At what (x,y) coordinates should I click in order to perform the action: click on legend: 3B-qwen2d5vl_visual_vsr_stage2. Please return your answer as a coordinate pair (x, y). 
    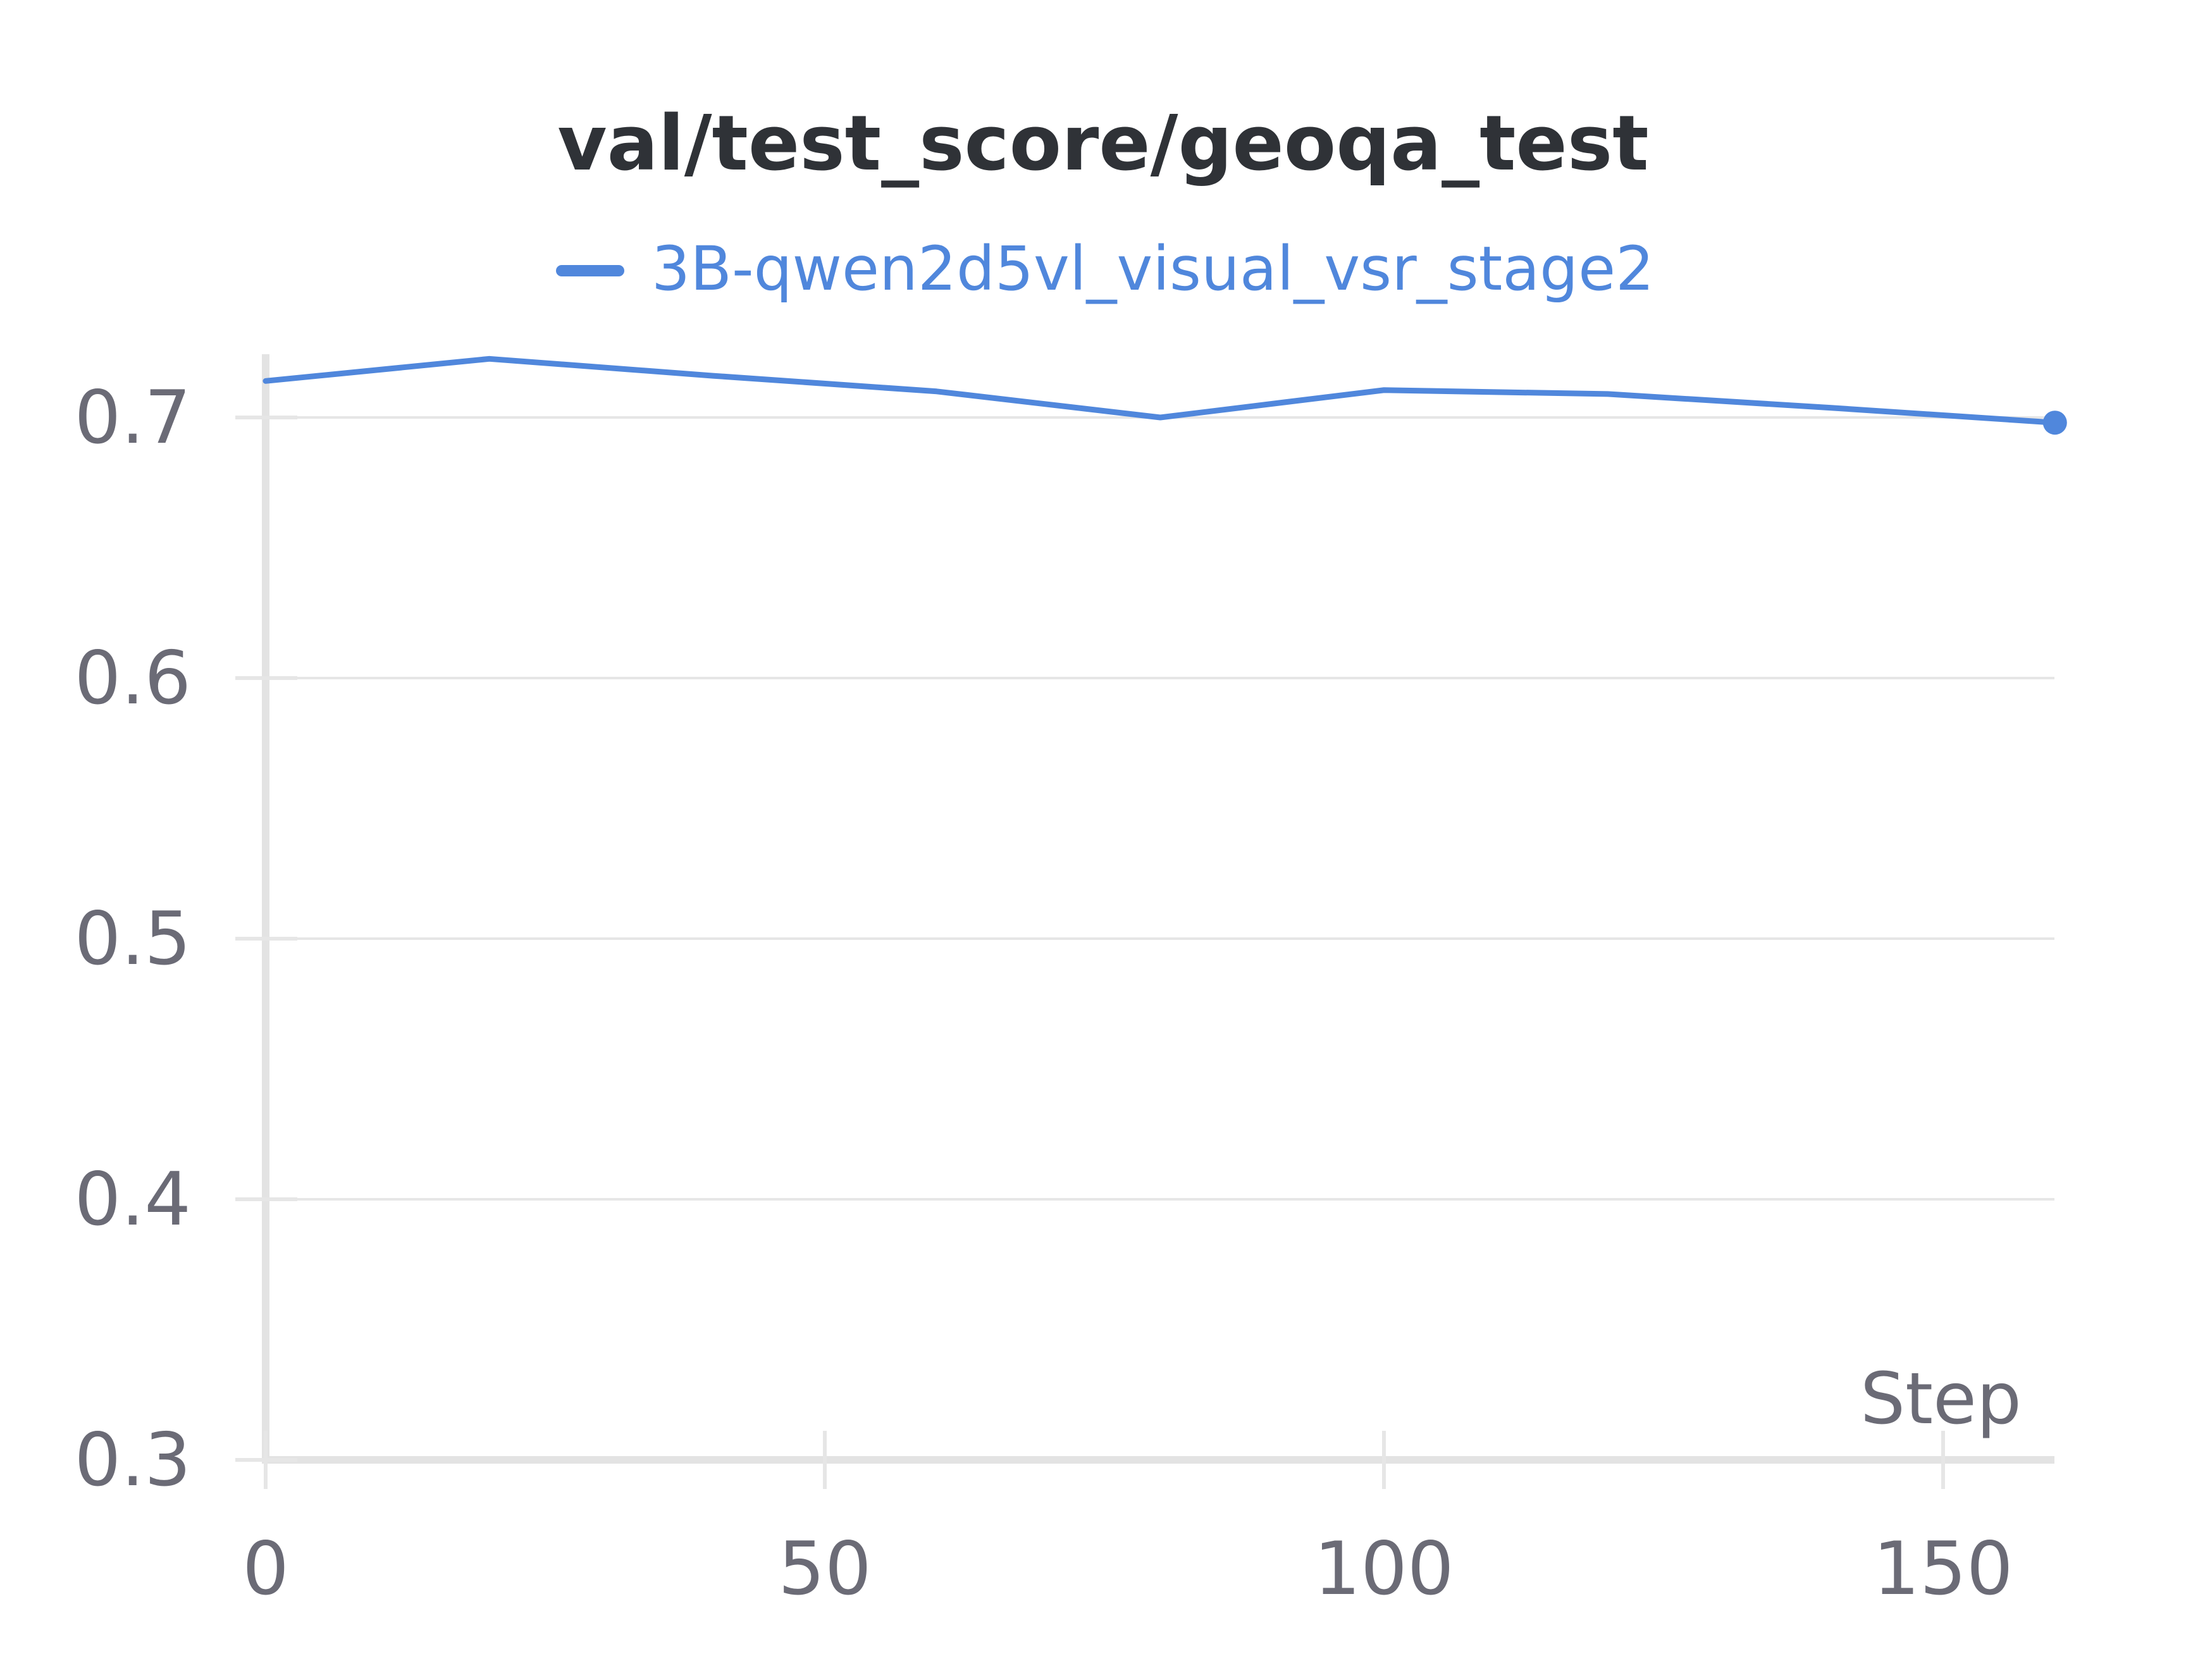
    Looking at the image, I should click on (1105, 268).